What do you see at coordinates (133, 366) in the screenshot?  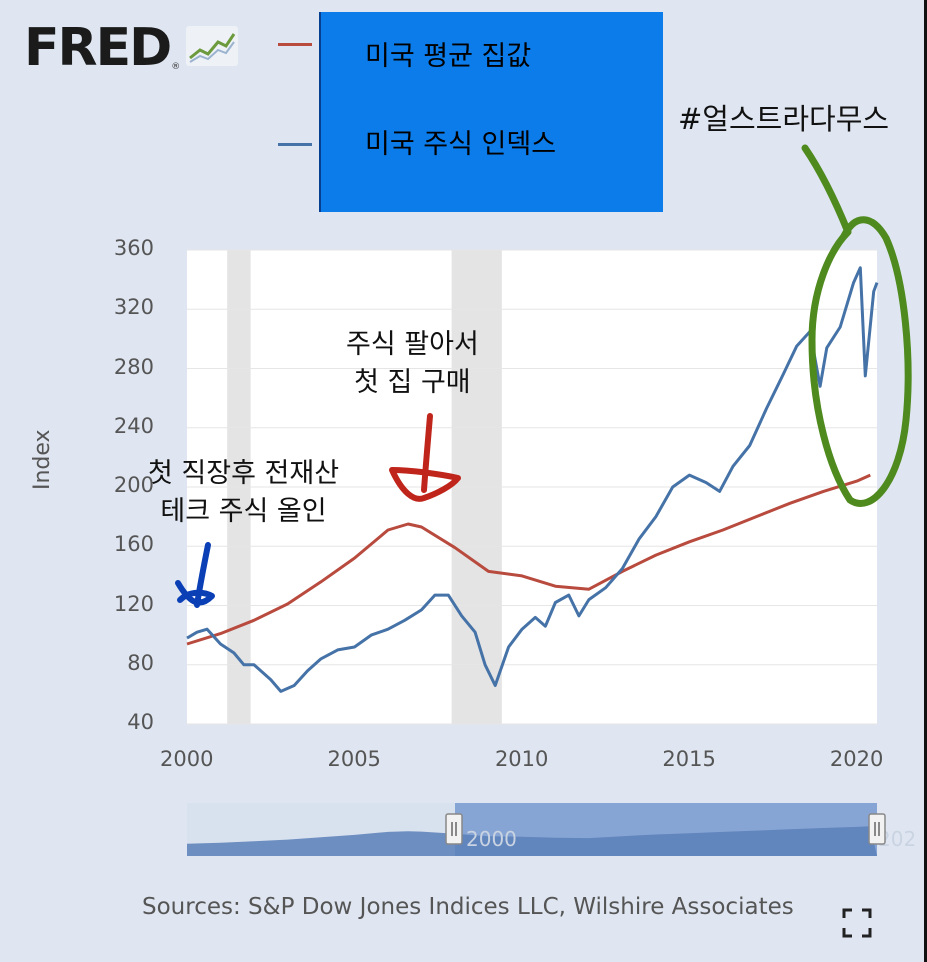 I see `y-tick-280: 280` at bounding box center [133, 366].